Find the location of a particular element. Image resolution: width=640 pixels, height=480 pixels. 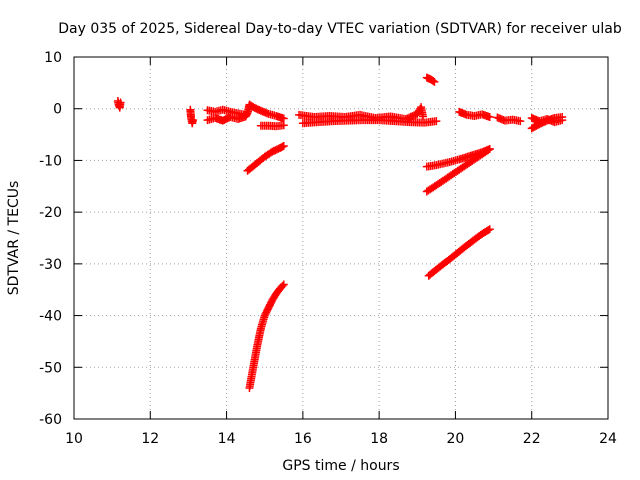

y-tick-label: -50 is located at coordinates (50, 368).